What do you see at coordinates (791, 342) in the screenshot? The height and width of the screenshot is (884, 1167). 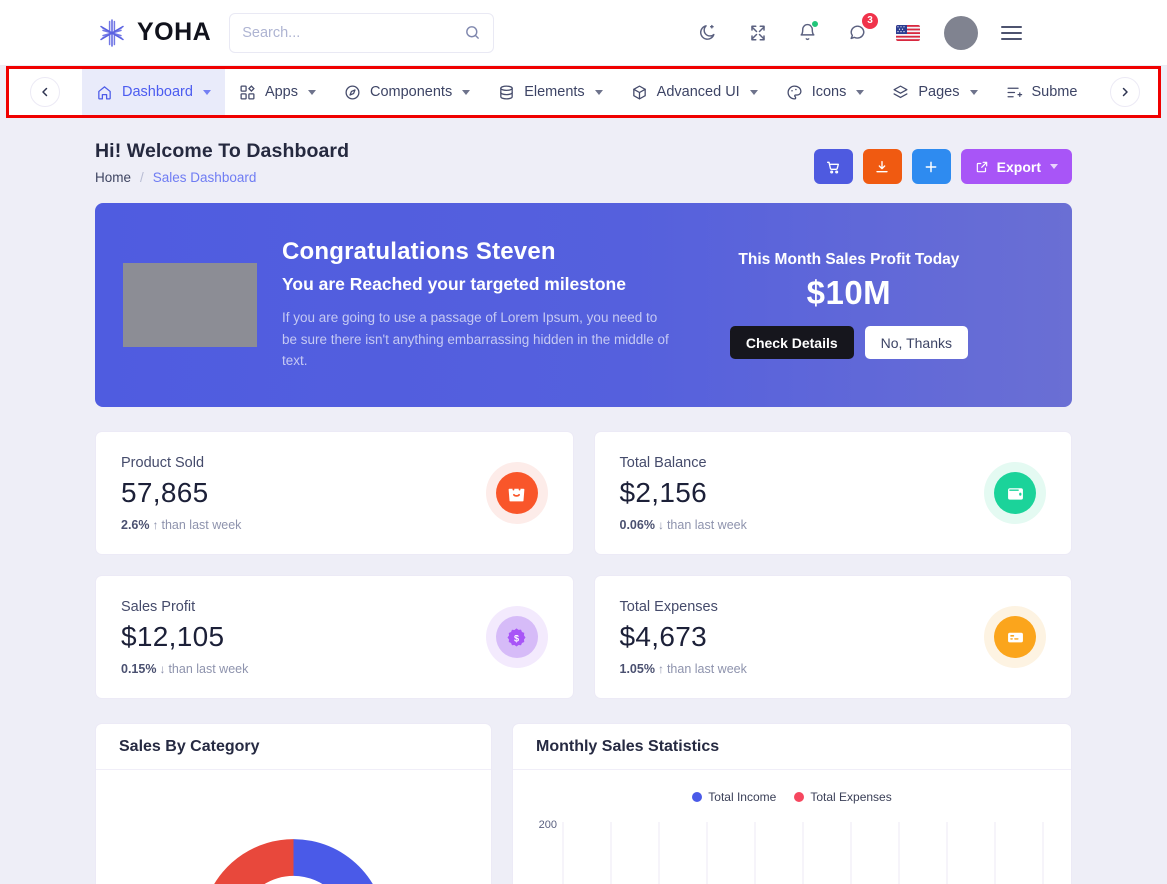 I see `check-details-button: Check Details` at bounding box center [791, 342].